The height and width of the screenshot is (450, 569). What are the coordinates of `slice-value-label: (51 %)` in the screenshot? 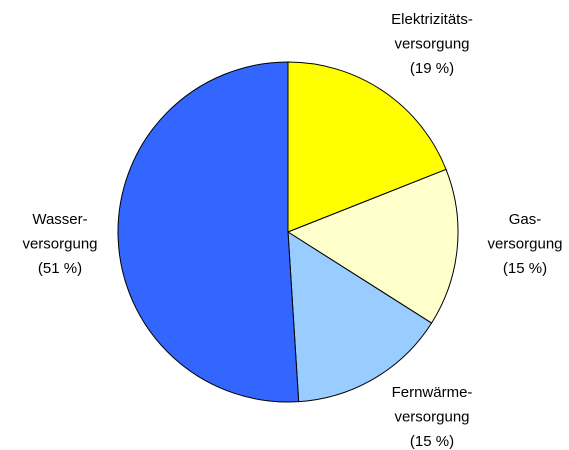 It's located at (60, 268).